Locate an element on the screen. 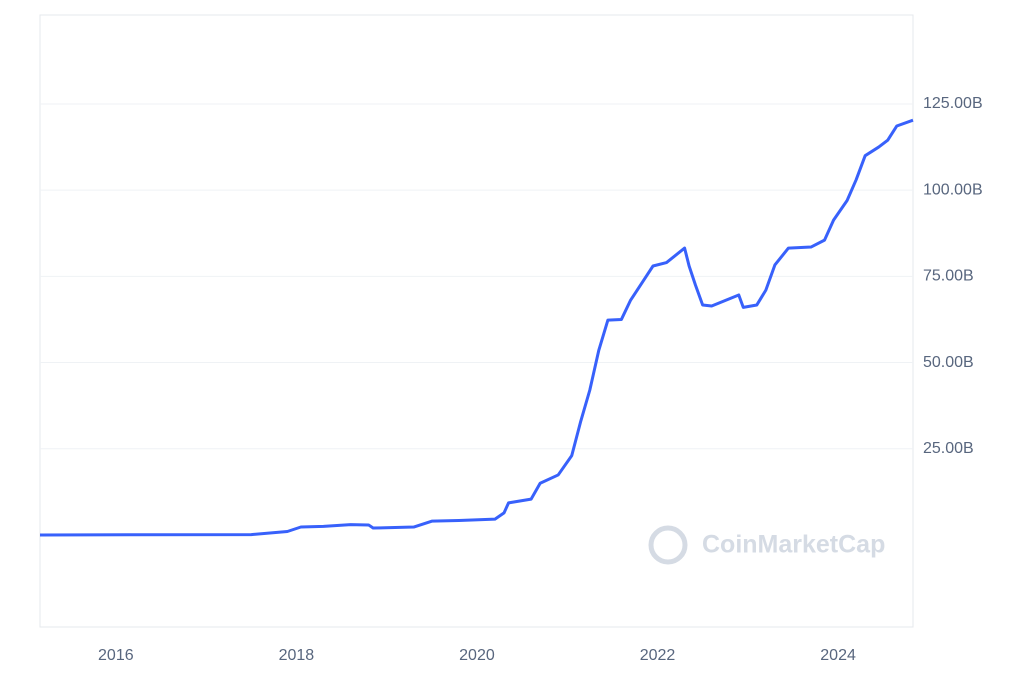 This screenshot has height=683, width=1024. x-tick-label: 2016 is located at coordinates (116, 655).